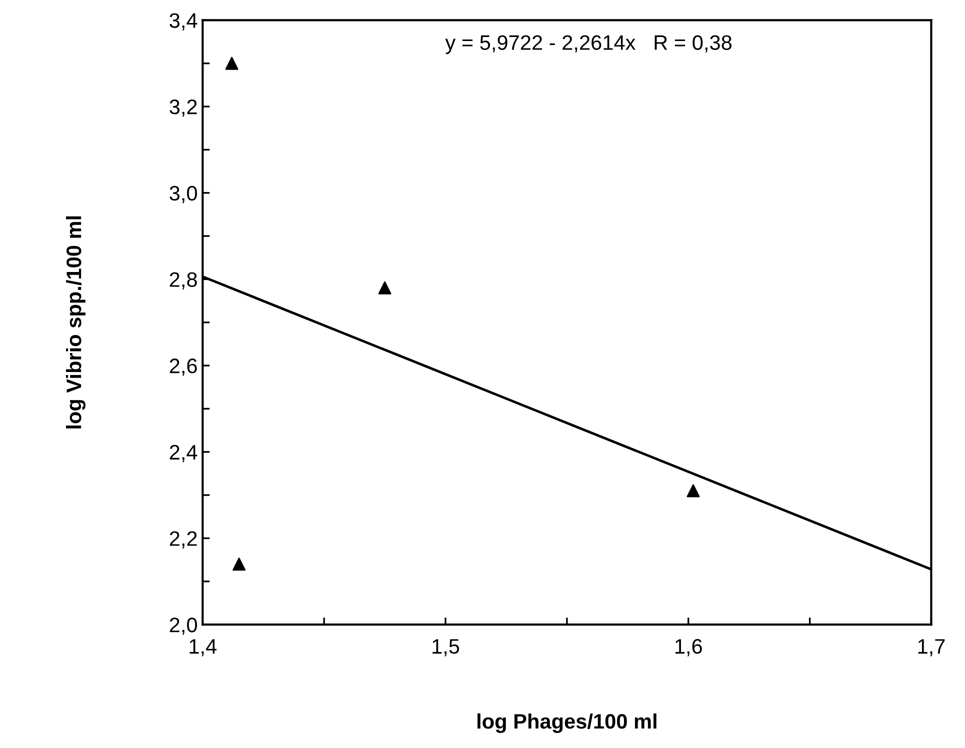  I want to click on y-tick-label: 2,6, so click(183, 367).